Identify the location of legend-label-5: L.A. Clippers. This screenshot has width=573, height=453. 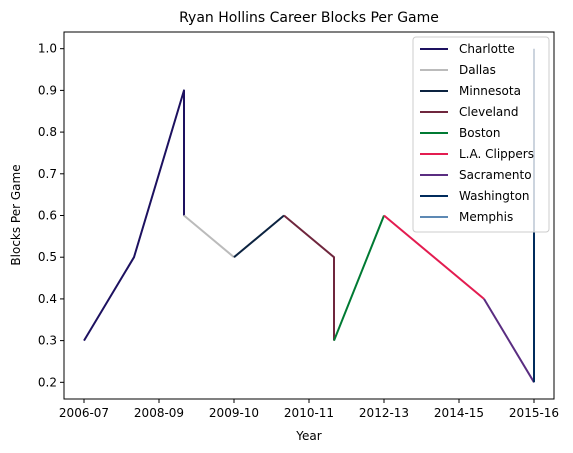
(496, 154).